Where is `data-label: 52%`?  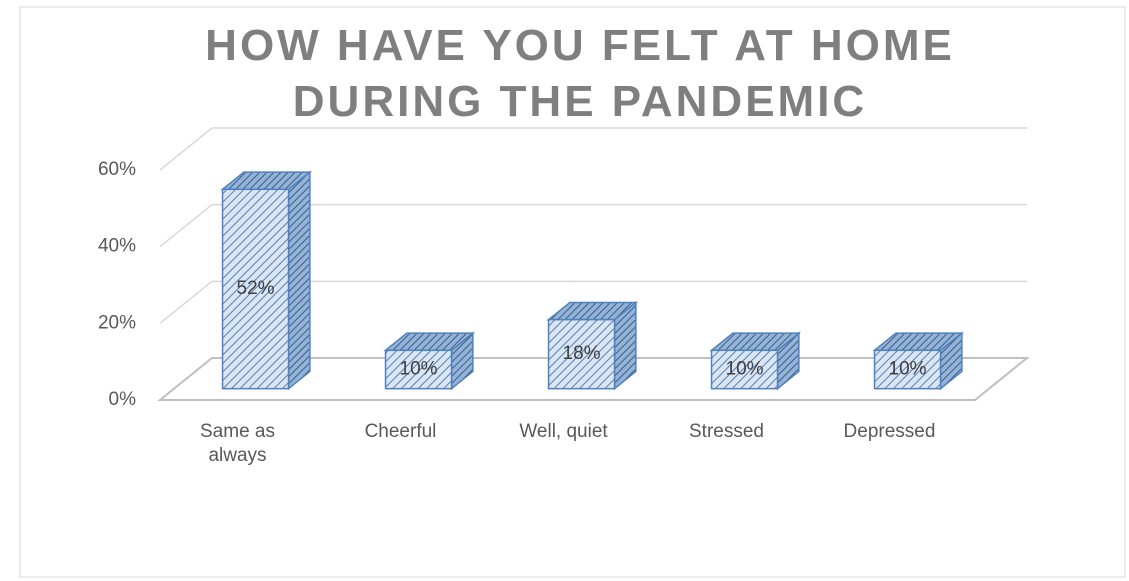
data-label: 52% is located at coordinates (256, 288).